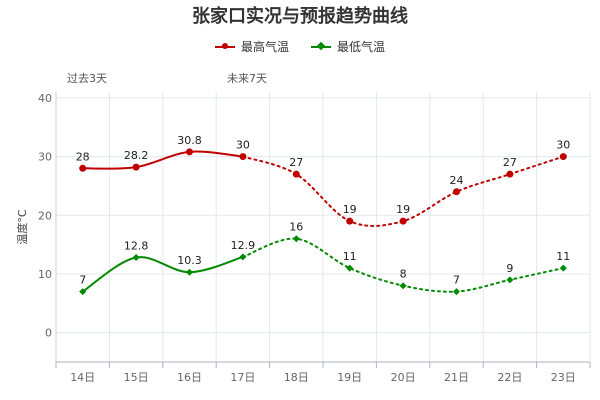 Image resolution: width=600 pixels, height=400 pixels. I want to click on data-label: 9, so click(509, 268).